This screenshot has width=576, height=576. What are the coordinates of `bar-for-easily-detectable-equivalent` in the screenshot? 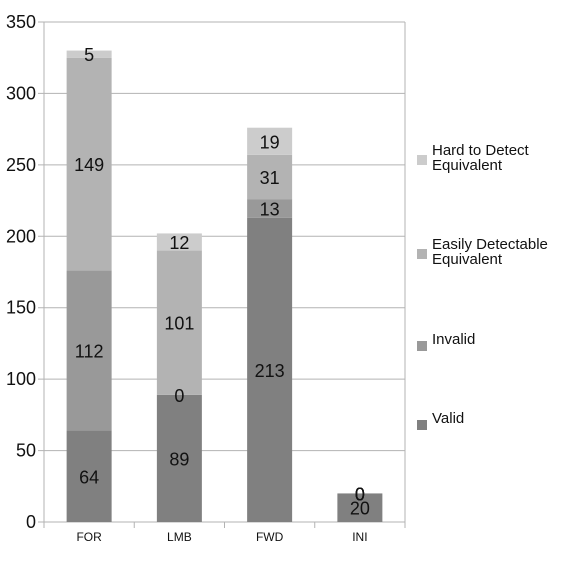 It's located at (89, 164).